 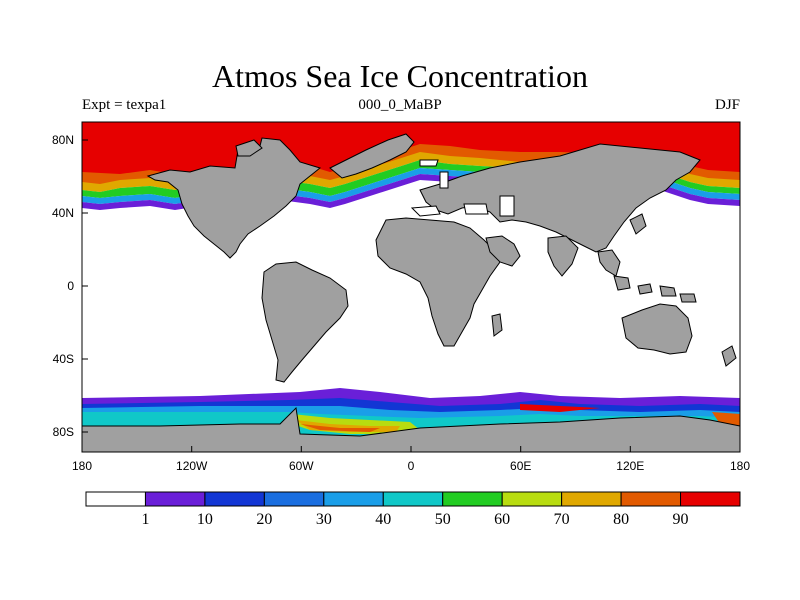 What do you see at coordinates (729, 356) in the screenshot?
I see `new-zealand` at bounding box center [729, 356].